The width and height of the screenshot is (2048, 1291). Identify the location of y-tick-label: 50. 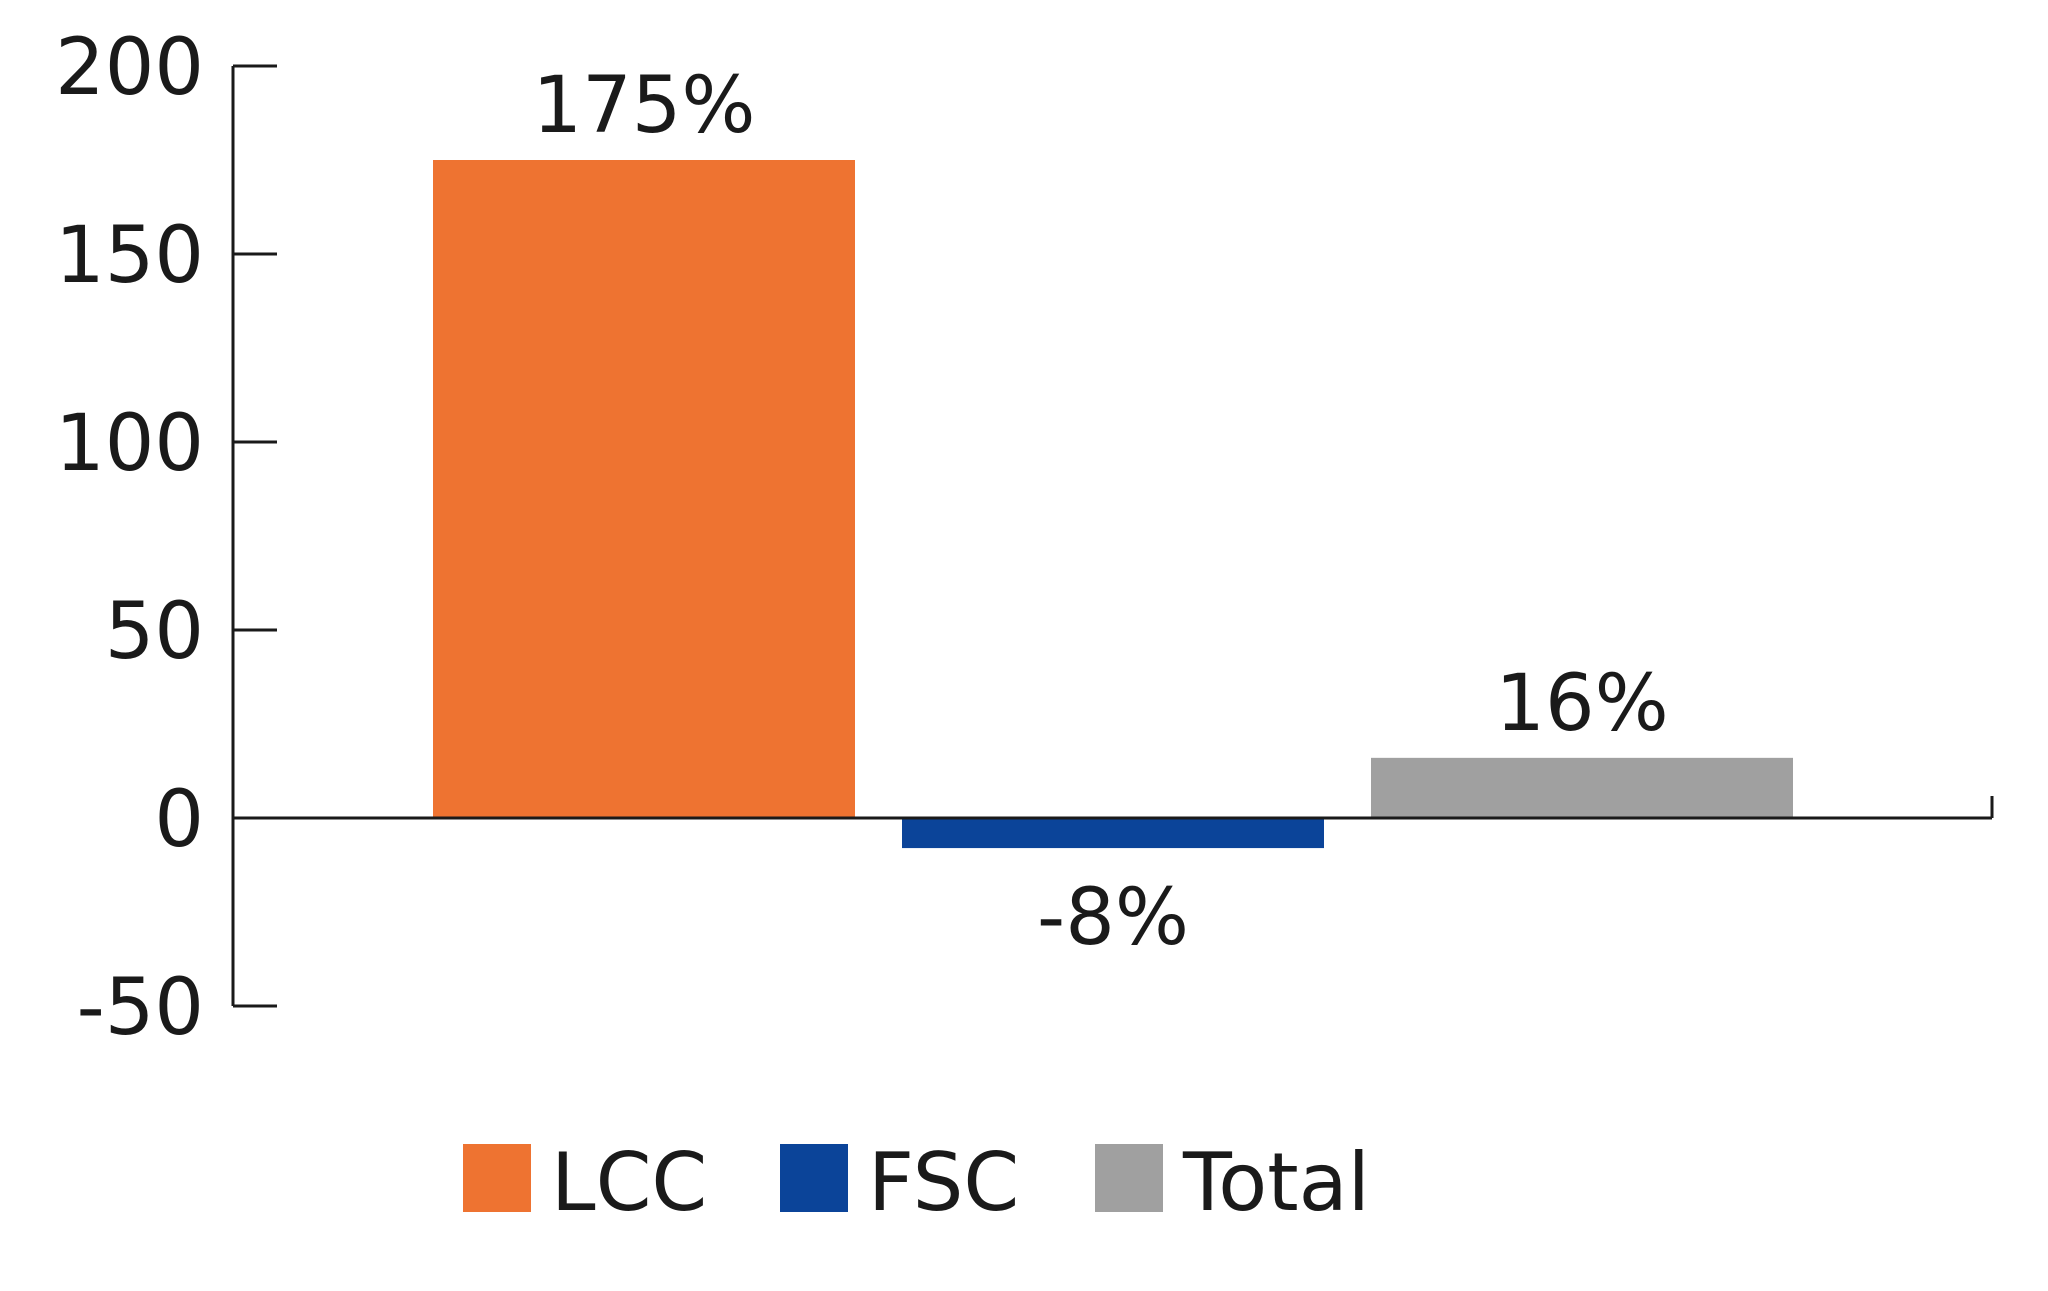
(154, 632).